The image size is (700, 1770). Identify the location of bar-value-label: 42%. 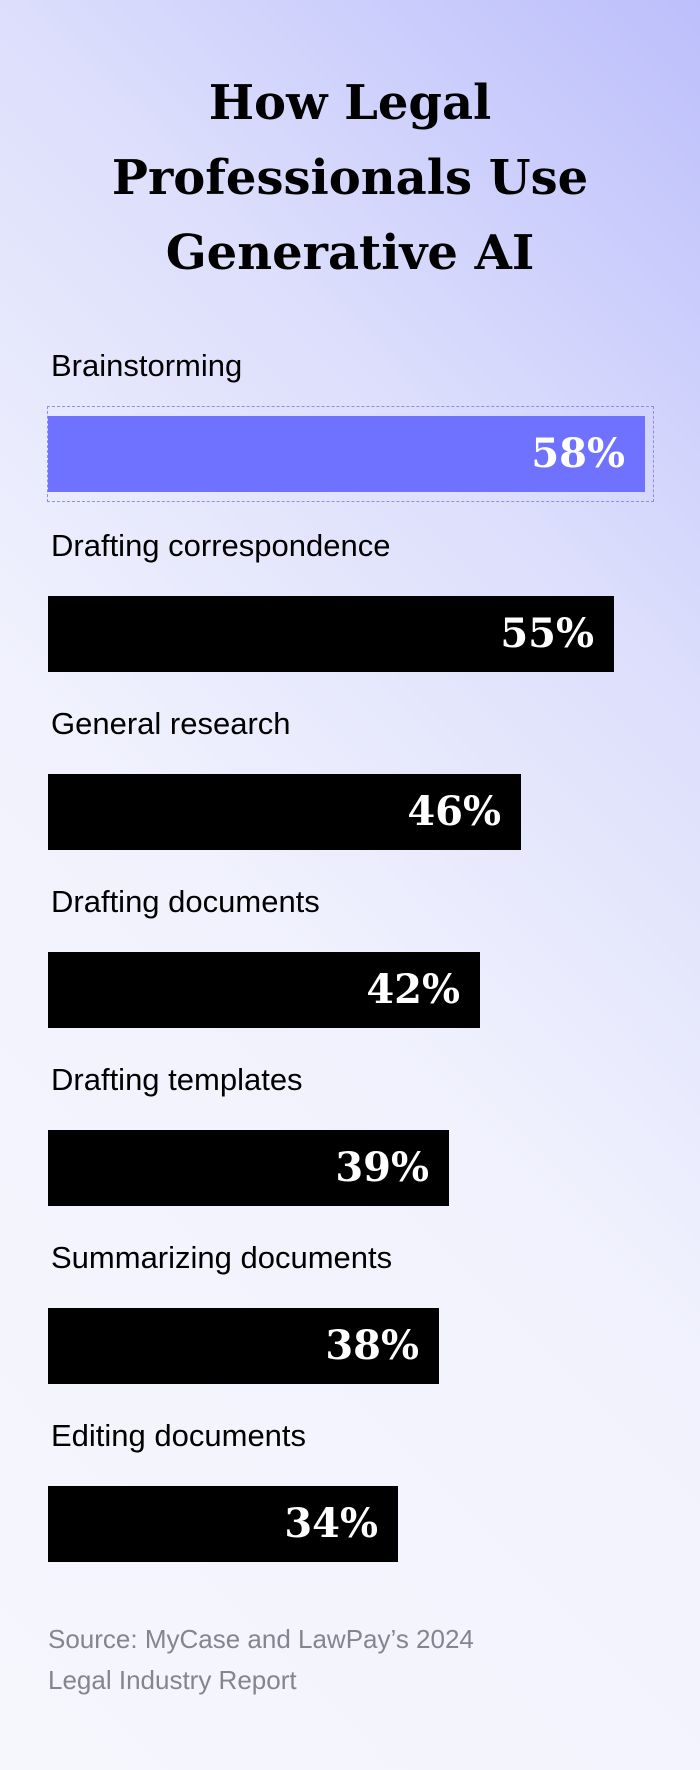
(413, 989).